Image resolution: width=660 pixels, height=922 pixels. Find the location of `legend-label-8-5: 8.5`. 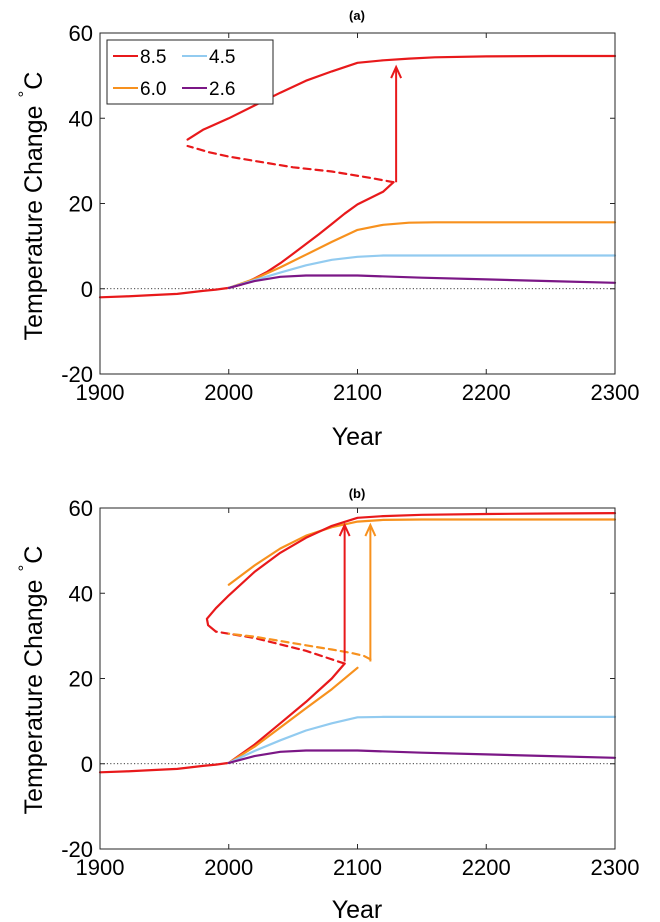

legend-label-8-5: 8.5 is located at coordinates (153, 57).